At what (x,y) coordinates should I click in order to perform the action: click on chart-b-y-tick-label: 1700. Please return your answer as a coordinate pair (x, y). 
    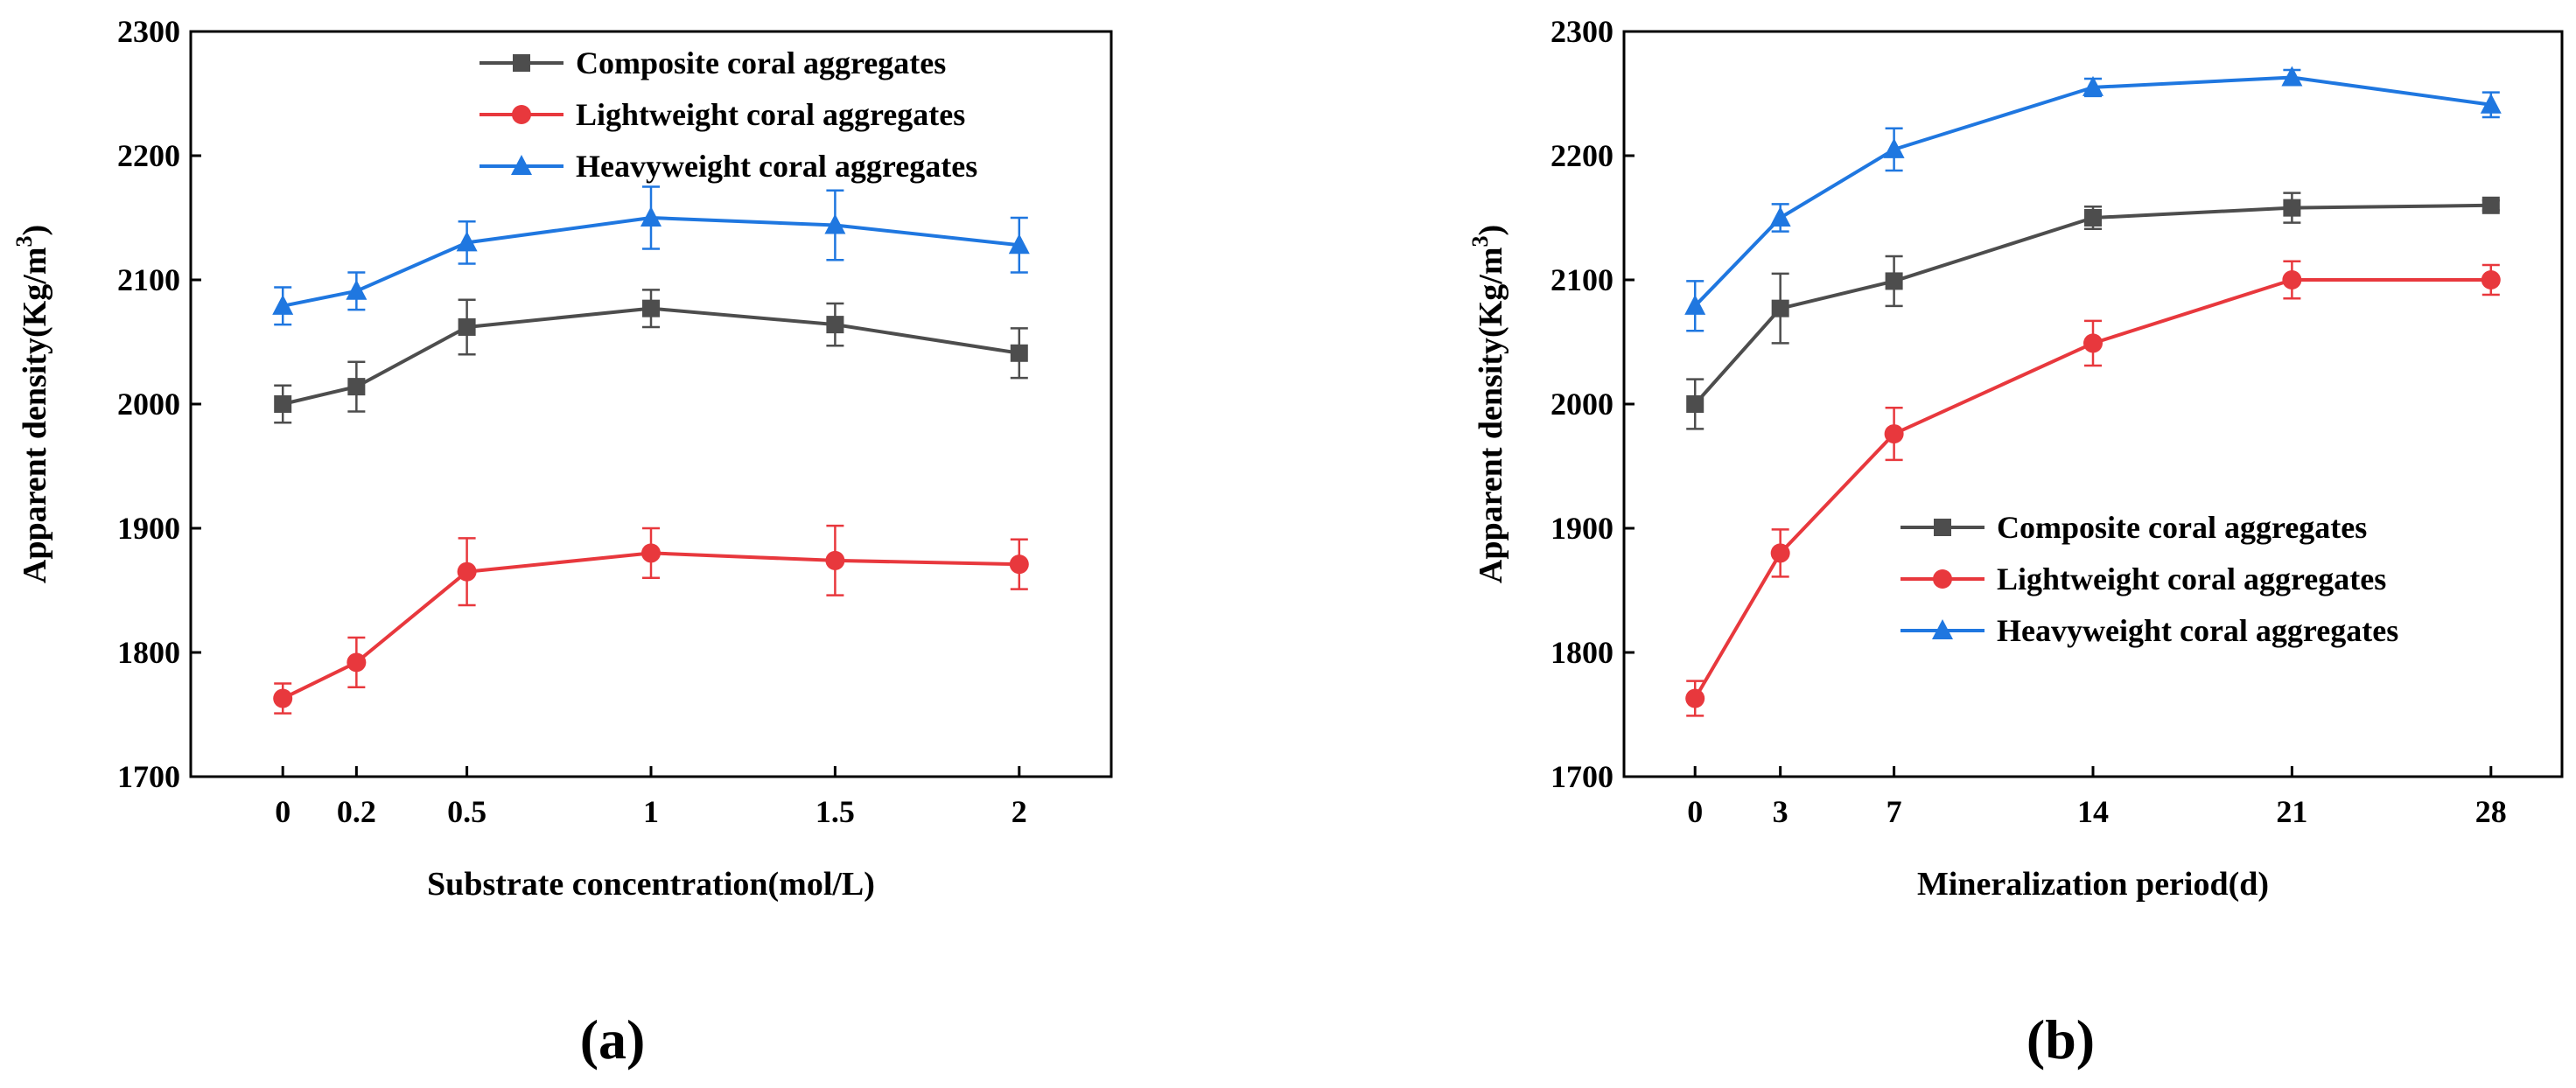
    Looking at the image, I should click on (1582, 776).